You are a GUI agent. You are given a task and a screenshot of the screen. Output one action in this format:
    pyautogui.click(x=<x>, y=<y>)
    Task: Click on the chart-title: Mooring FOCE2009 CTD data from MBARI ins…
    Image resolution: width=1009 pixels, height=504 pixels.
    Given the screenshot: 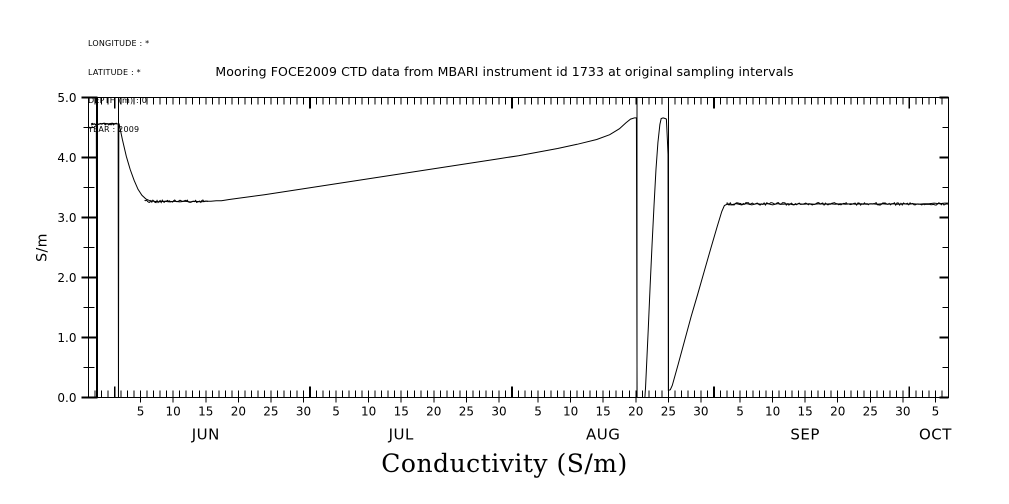 What is the action you would take?
    pyautogui.click(x=504, y=71)
    